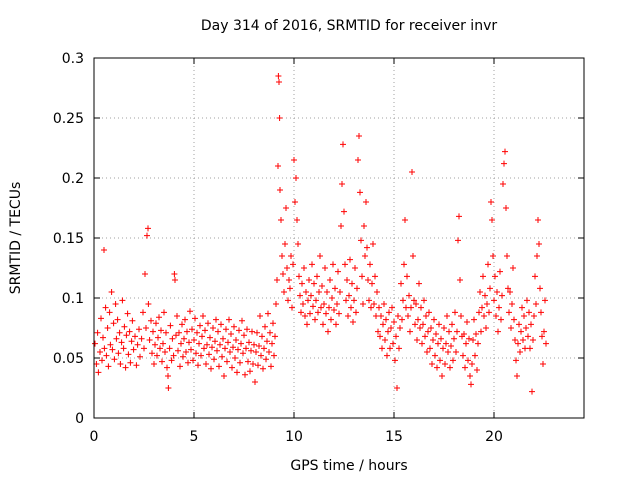 The width and height of the screenshot is (640, 480). I want to click on x-tick-label: 0, so click(94, 437).